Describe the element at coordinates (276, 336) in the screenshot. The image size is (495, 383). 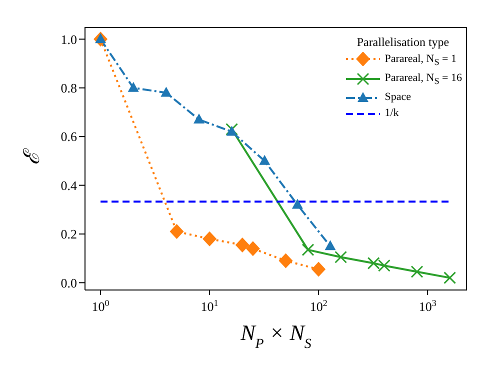
I see `x-axis-title: N$_{P}$ × N$_{S}$` at that location.